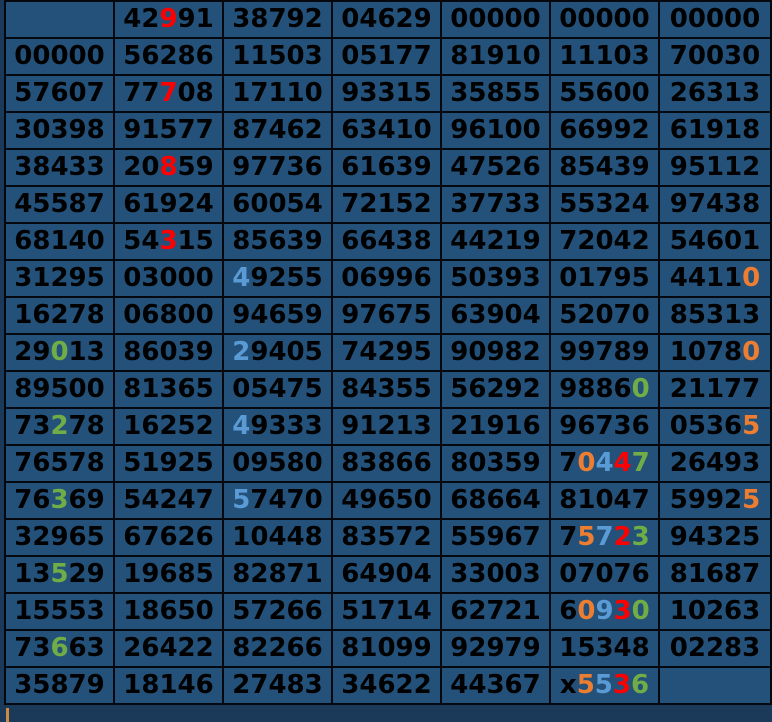 This screenshot has width=772, height=722. What do you see at coordinates (168, 685) in the screenshot?
I see `table-cell: 18146` at bounding box center [168, 685].